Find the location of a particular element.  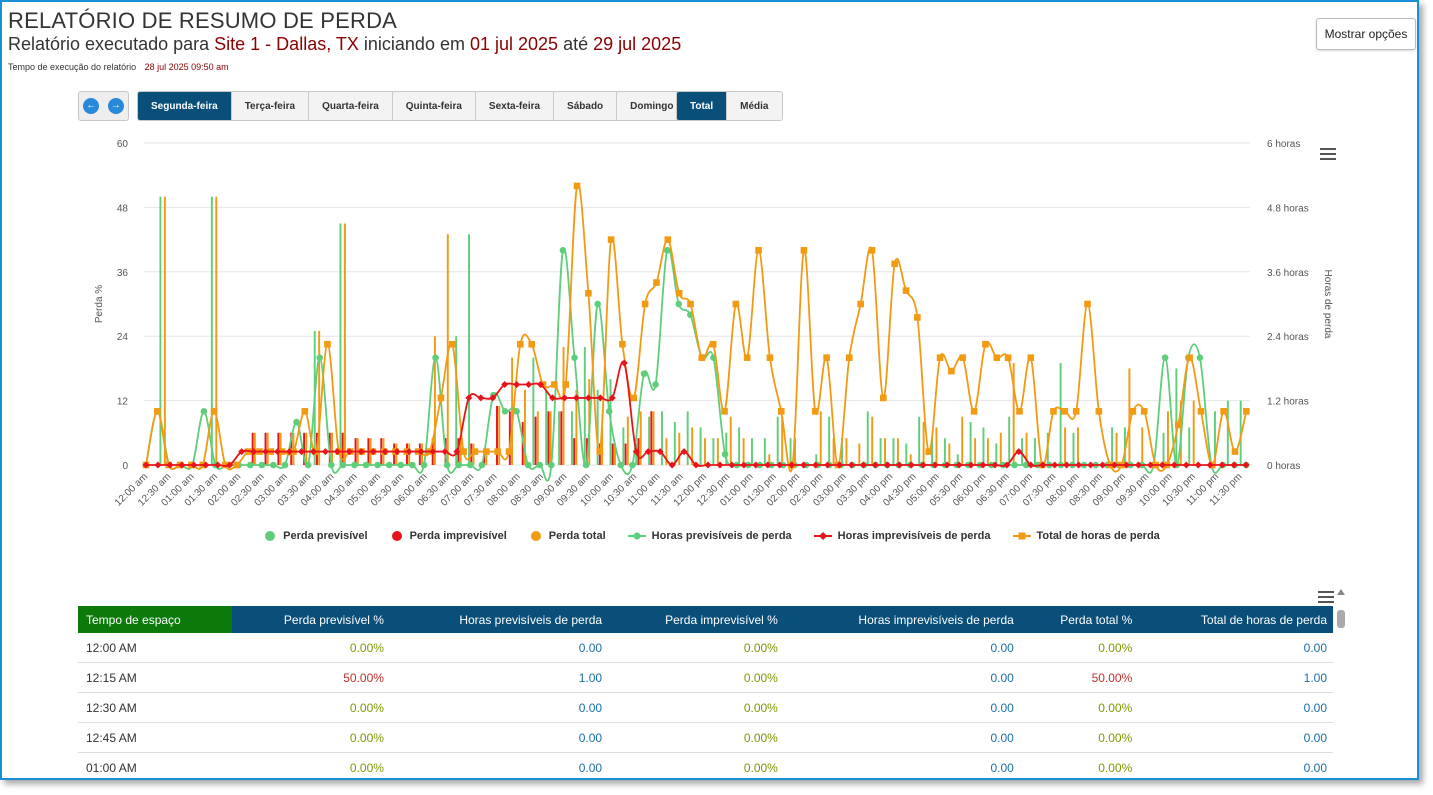

tab-day-1: Terça-feira is located at coordinates (270, 106).